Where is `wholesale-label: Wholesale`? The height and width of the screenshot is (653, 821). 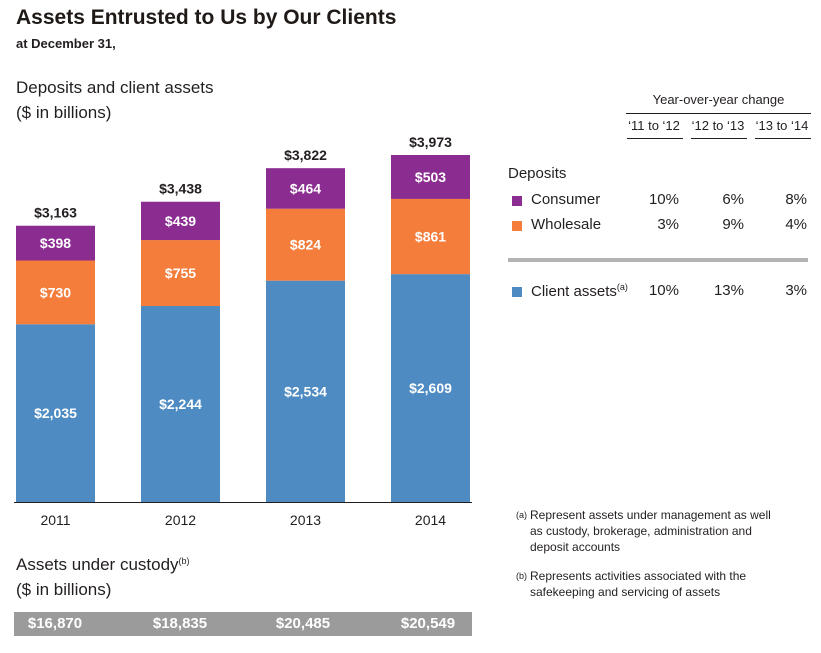
wholesale-label: Wholesale is located at coordinates (566, 224).